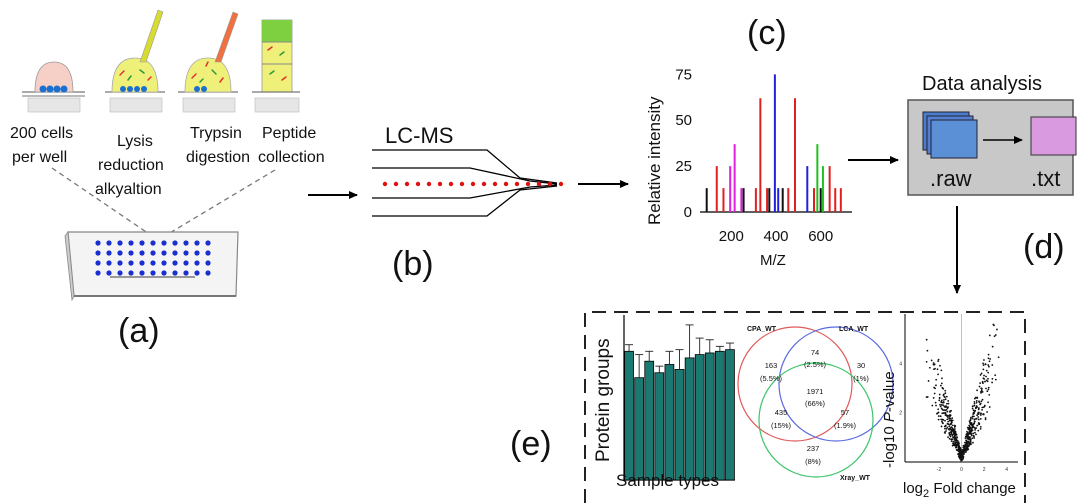 This screenshot has width=1085, height=503. Describe the element at coordinates (861, 378) in the screenshot. I see `venn-region-pct: (1%)` at that location.